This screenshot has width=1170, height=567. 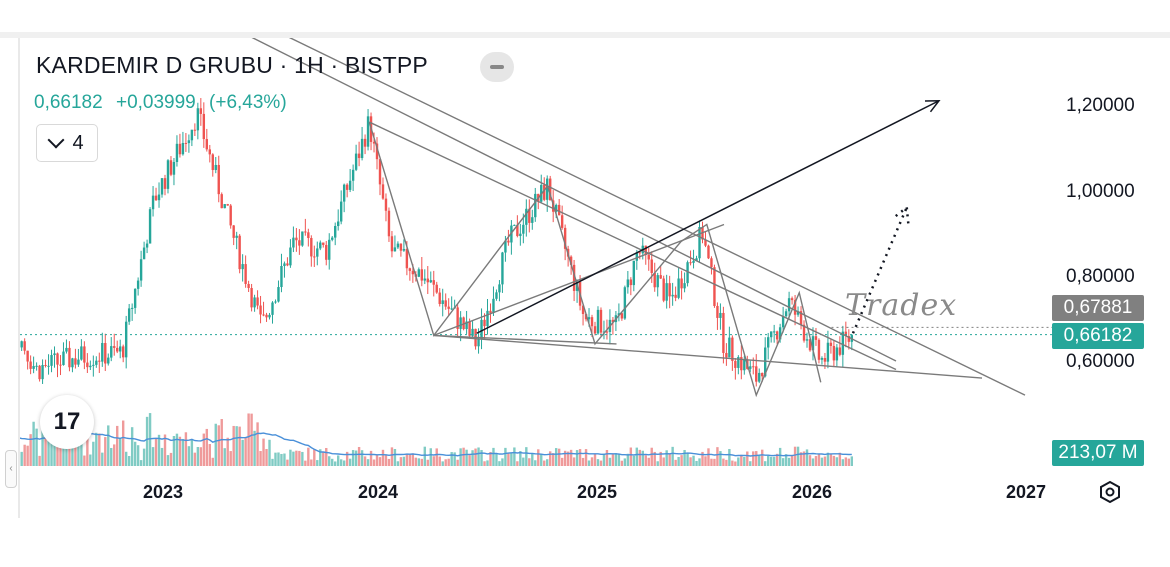 What do you see at coordinates (1110, 492) in the screenshot?
I see `settings-hexagon-icon` at bounding box center [1110, 492].